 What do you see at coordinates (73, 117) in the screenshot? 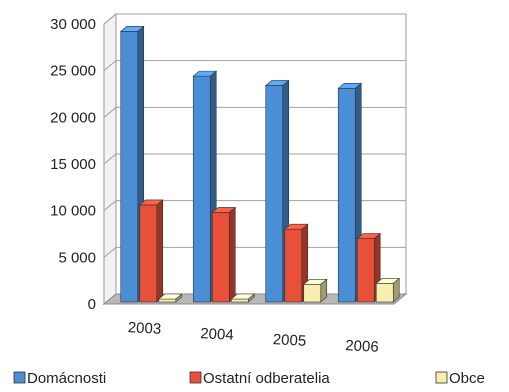
I see `y-tick-label: 20 000` at bounding box center [73, 117].